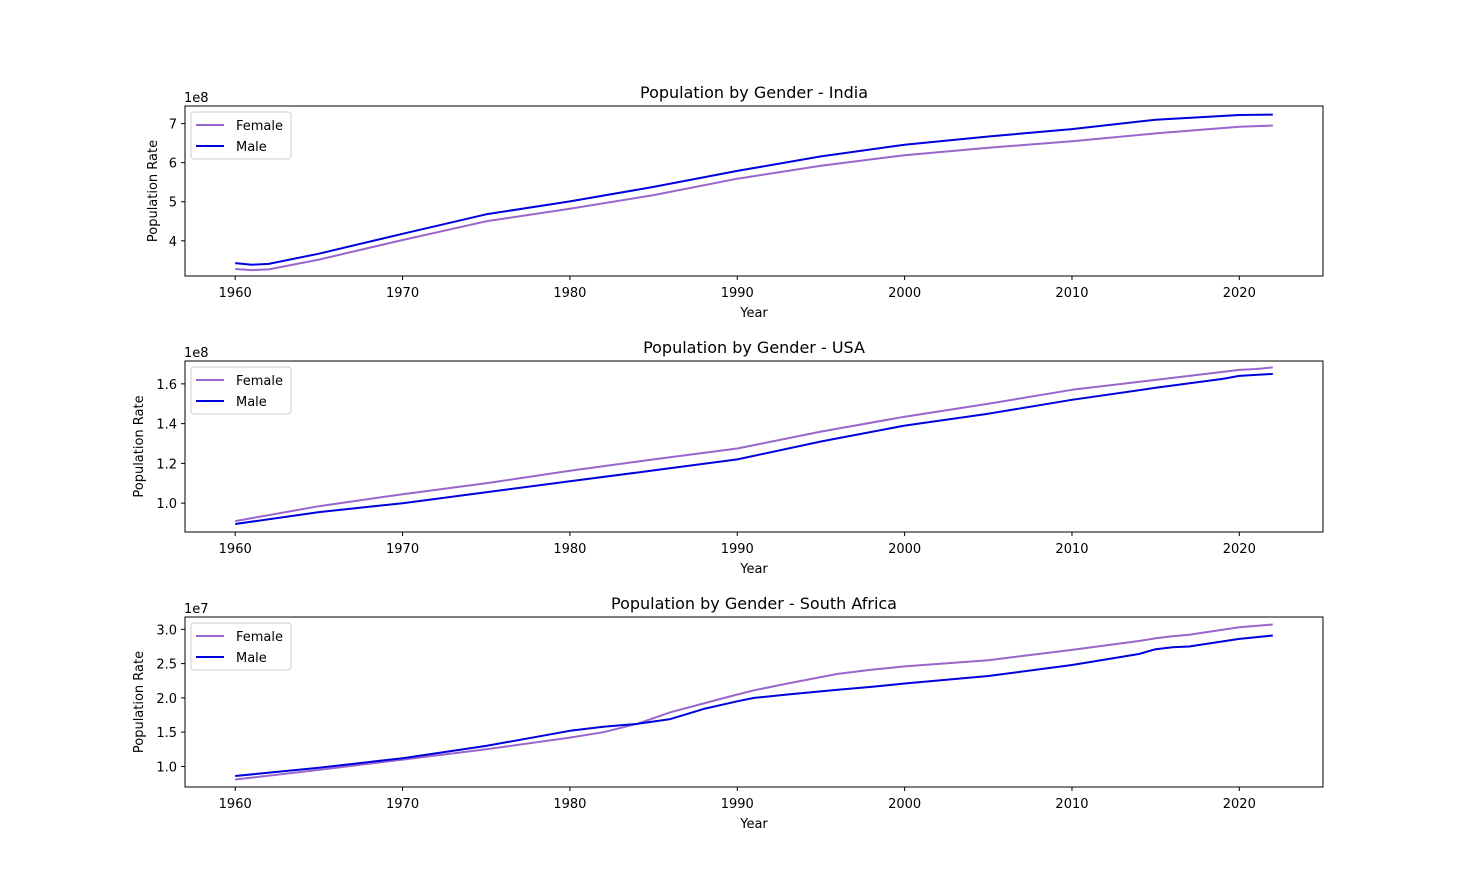  What do you see at coordinates (754, 603) in the screenshot?
I see `chart-title: Population by Gender - South Africa` at bounding box center [754, 603].